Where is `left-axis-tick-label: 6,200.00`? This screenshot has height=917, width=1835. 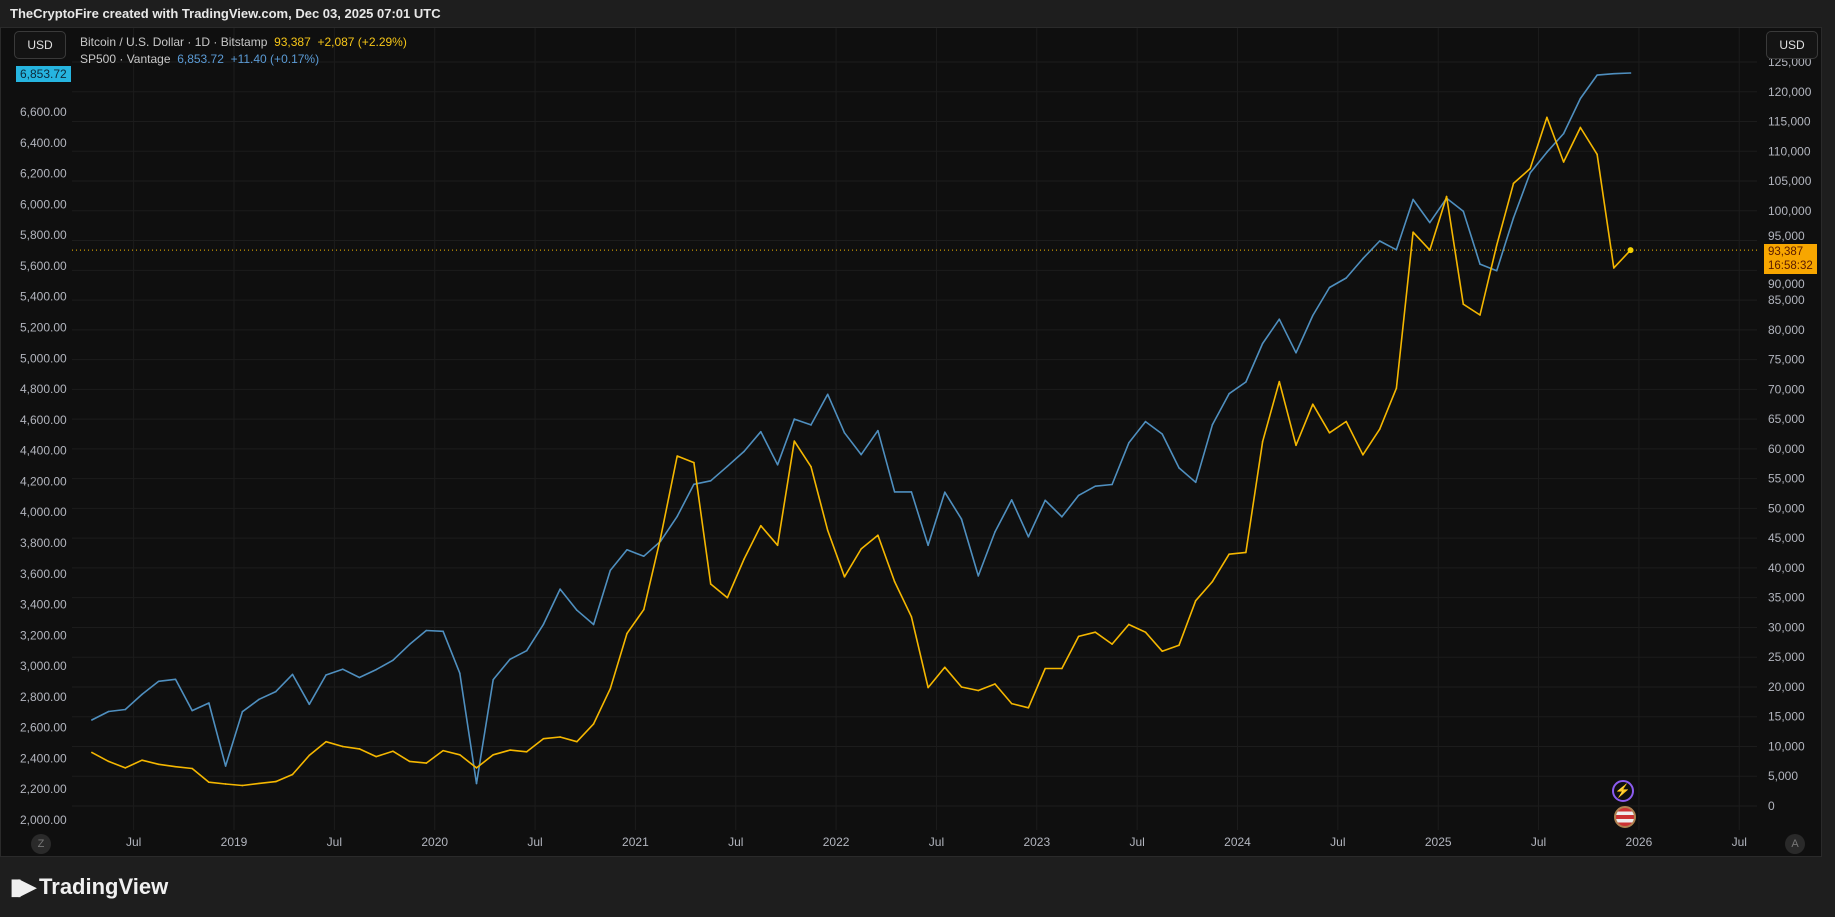 left-axis-tick-label: 6,200.00 is located at coordinates (43, 174).